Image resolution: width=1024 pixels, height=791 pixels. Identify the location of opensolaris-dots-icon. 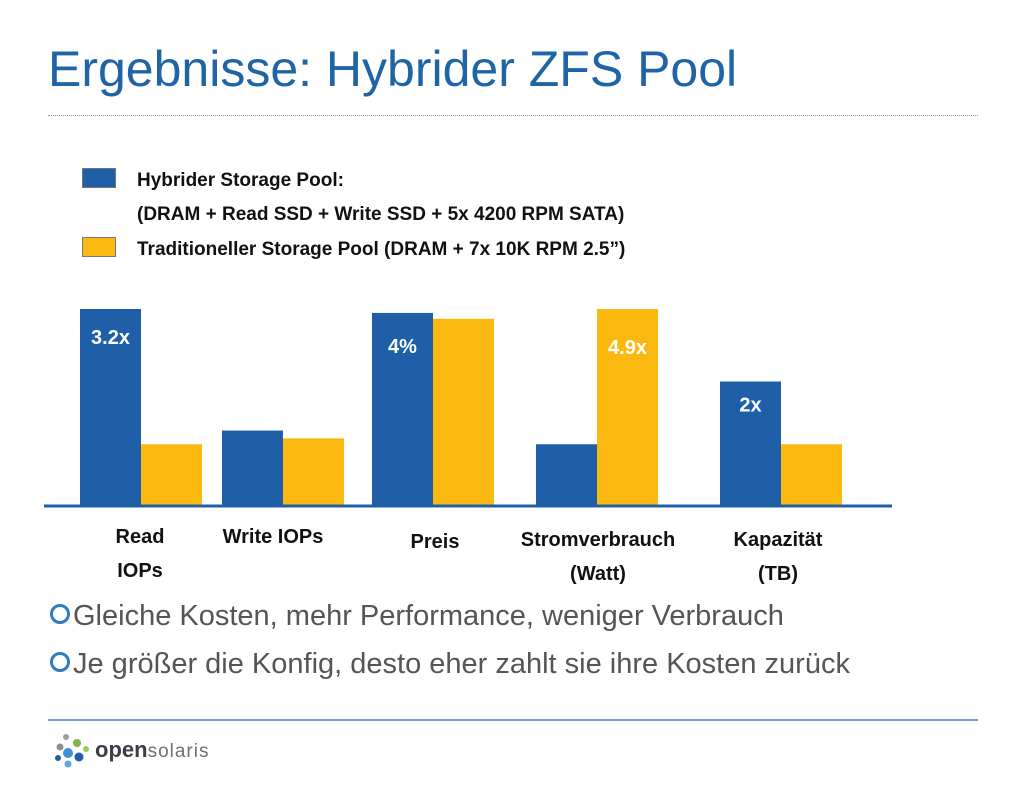
(72, 751).